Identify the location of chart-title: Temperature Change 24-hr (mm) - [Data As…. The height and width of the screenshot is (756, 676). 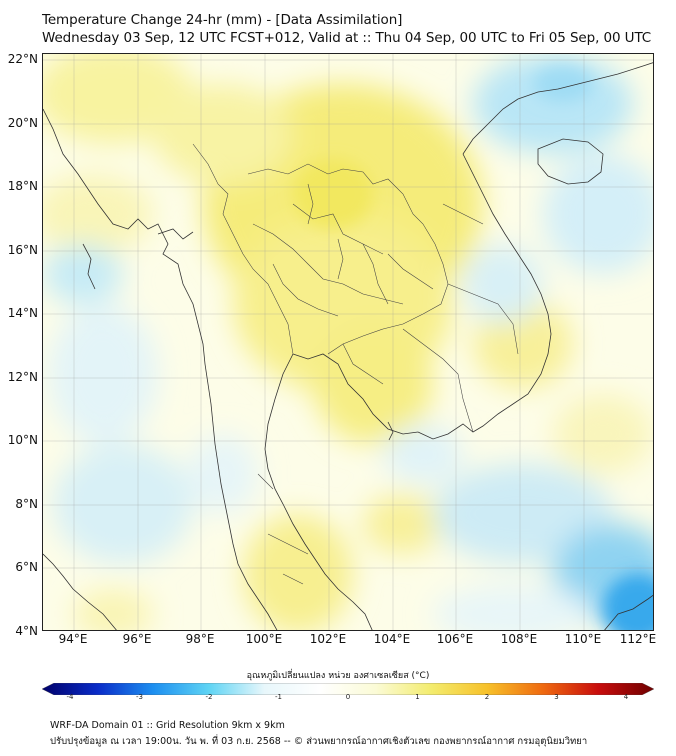
(222, 20).